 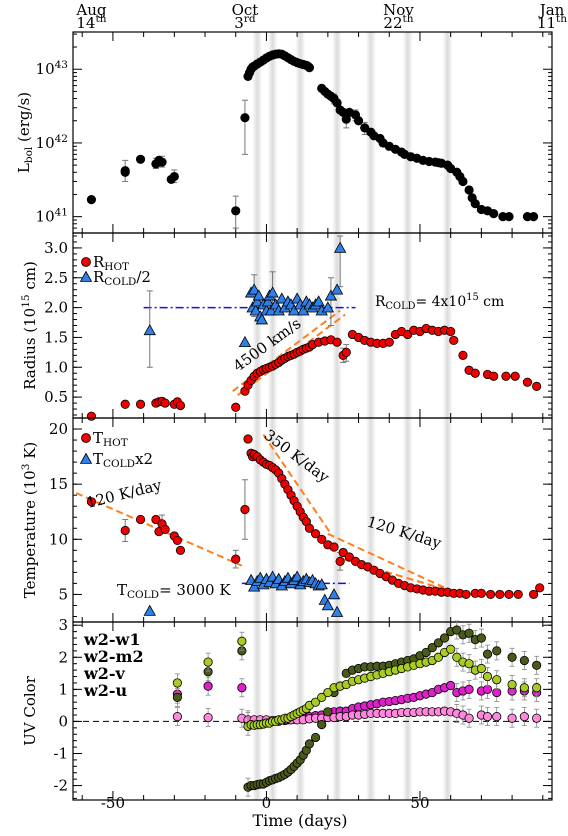 What do you see at coordinates (122, 278) in the screenshot?
I see `legend-r-cold: RCOLD/2` at bounding box center [122, 278].